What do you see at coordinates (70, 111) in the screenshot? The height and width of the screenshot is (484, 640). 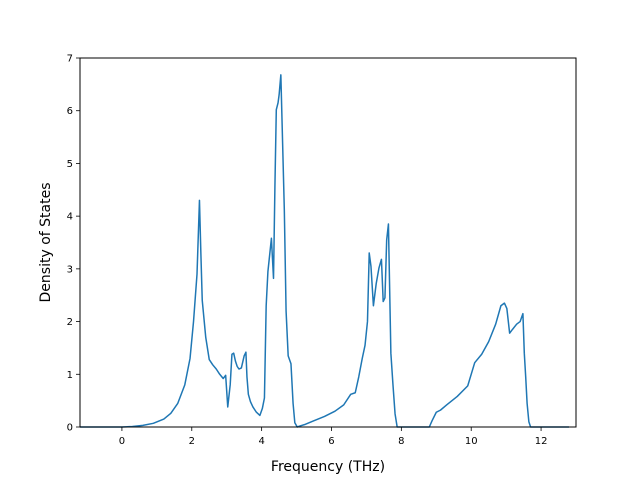 I see `y-tick-label: 6` at bounding box center [70, 111].